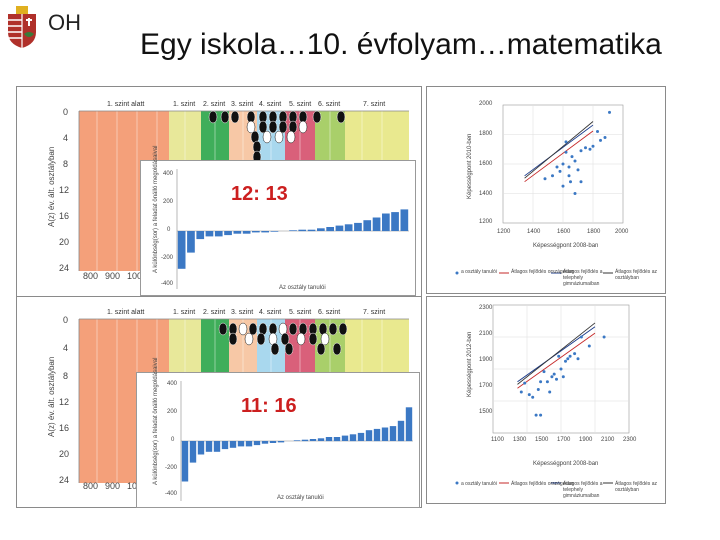 The width and height of the screenshot is (720, 540). Describe the element at coordinates (66, 376) in the screenshot. I see `y-tick: 8` at that location.